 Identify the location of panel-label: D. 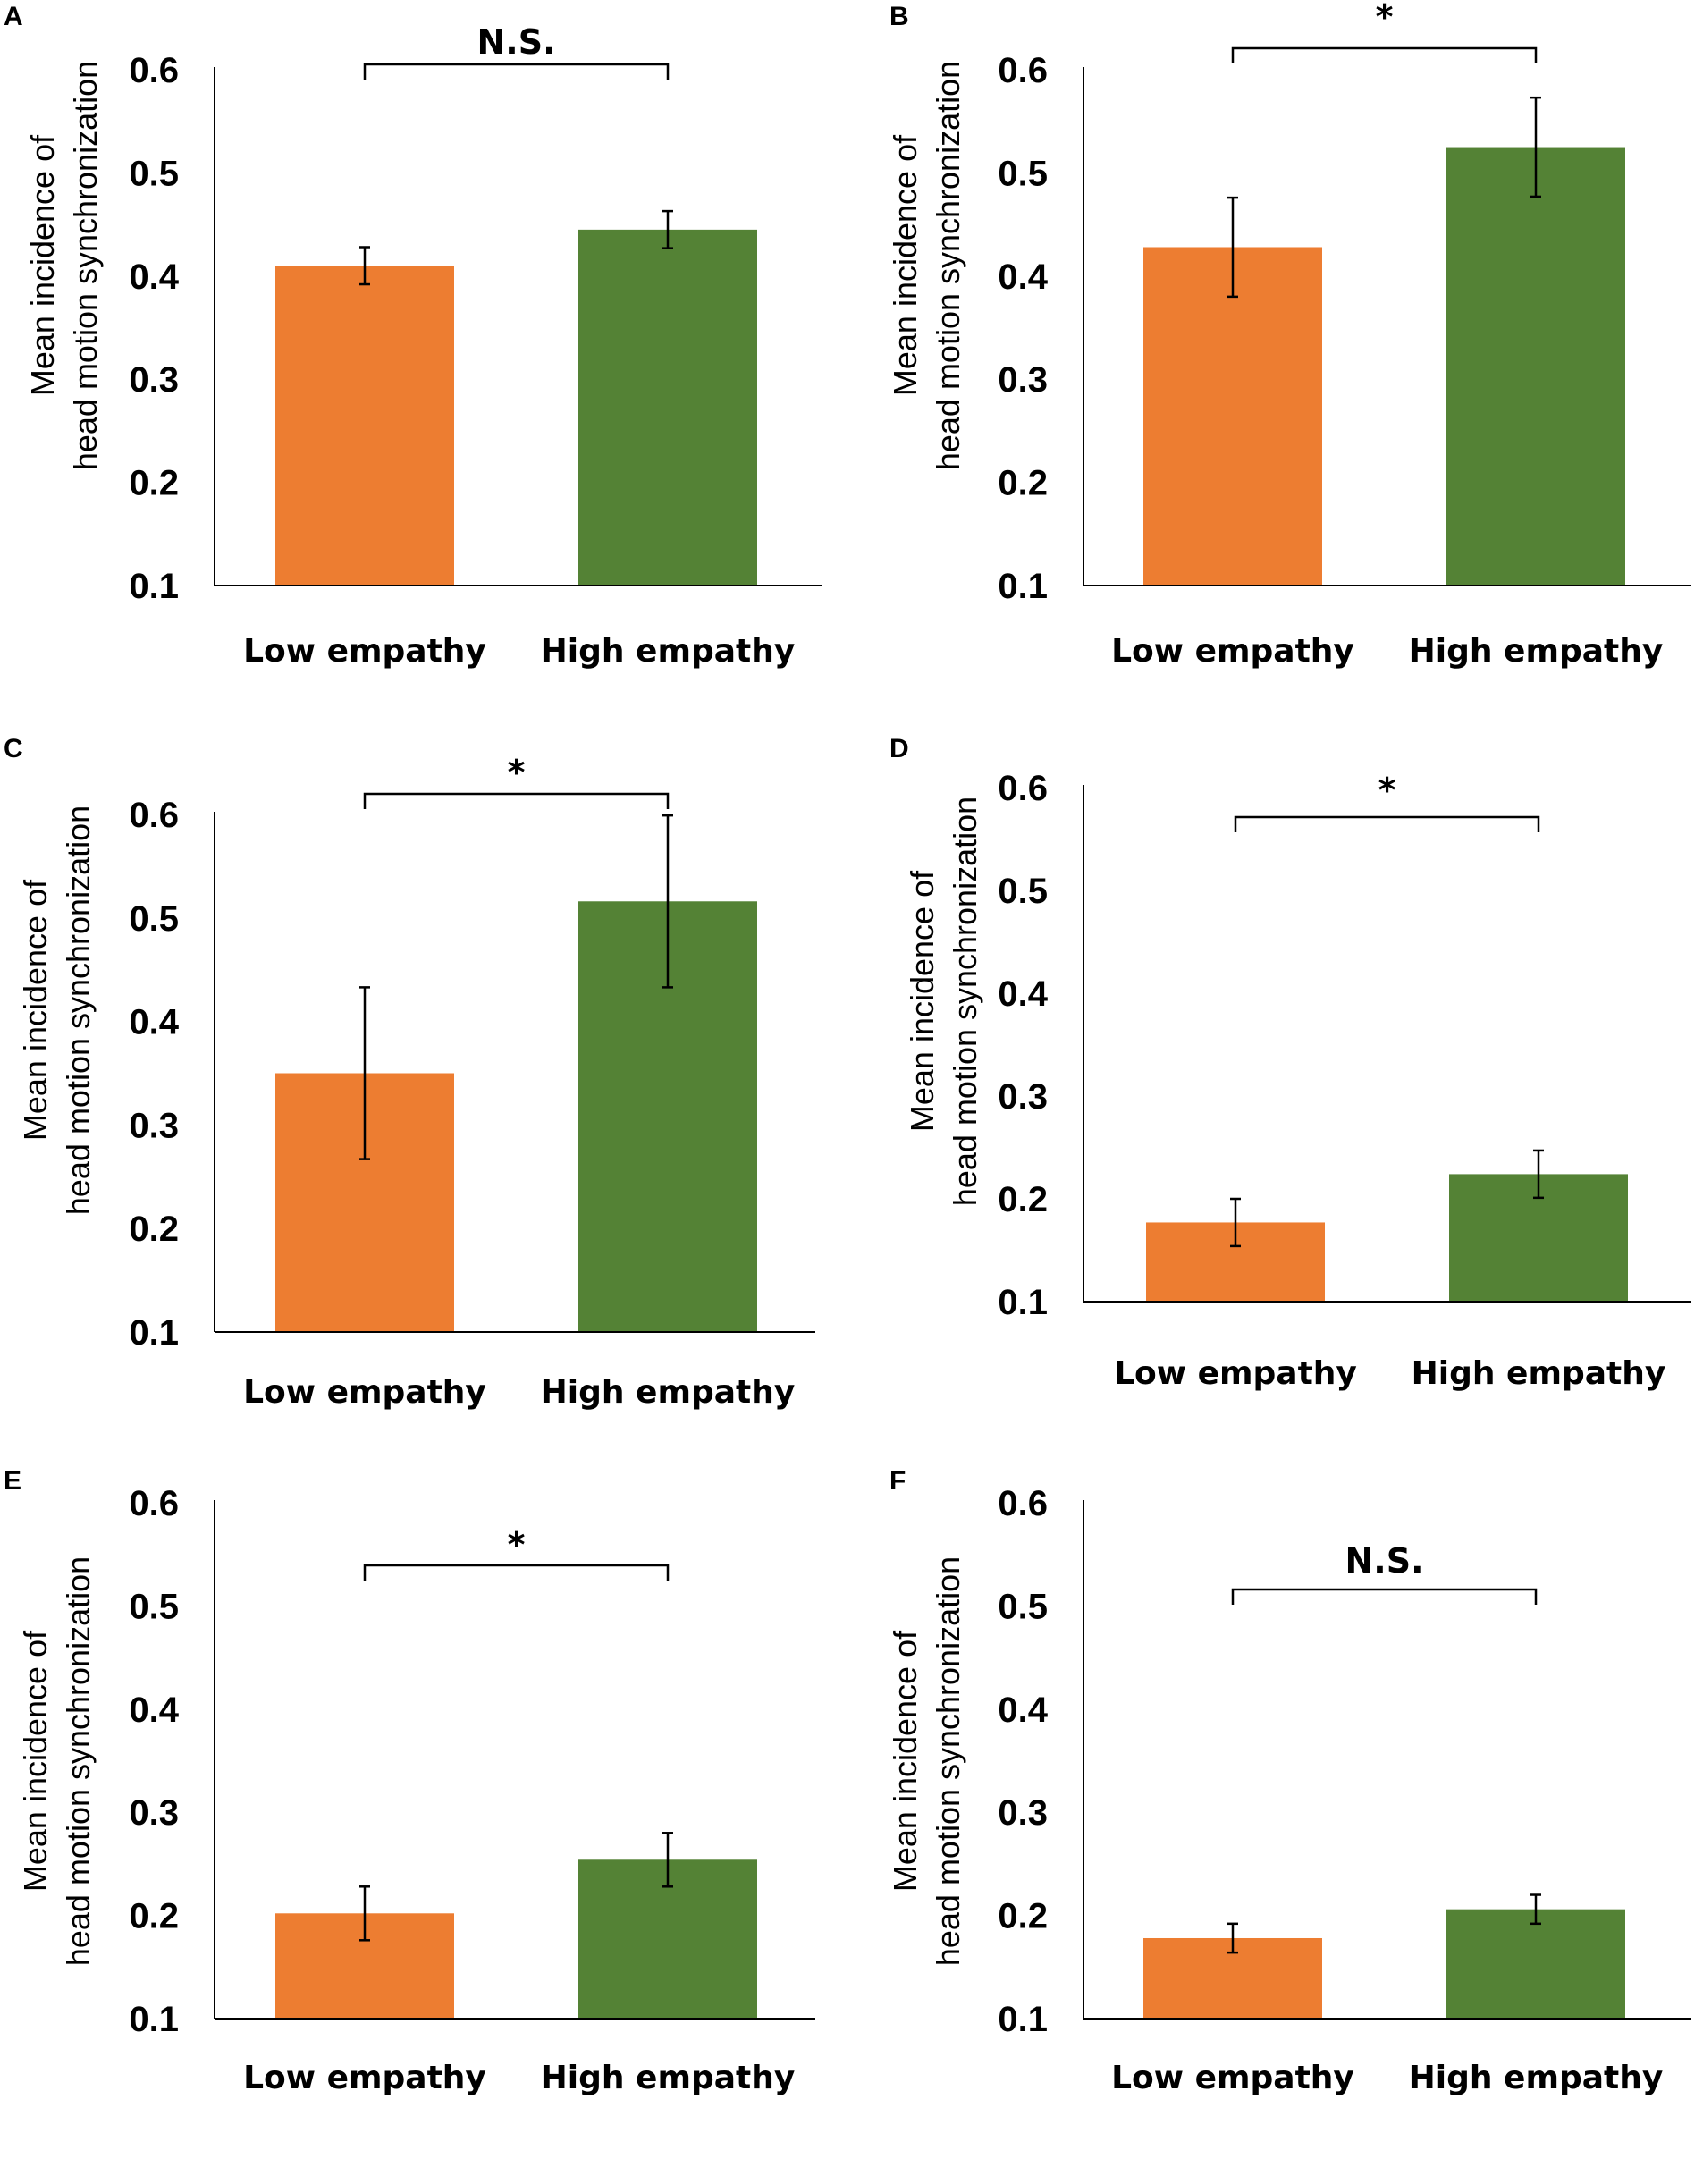
(899, 748).